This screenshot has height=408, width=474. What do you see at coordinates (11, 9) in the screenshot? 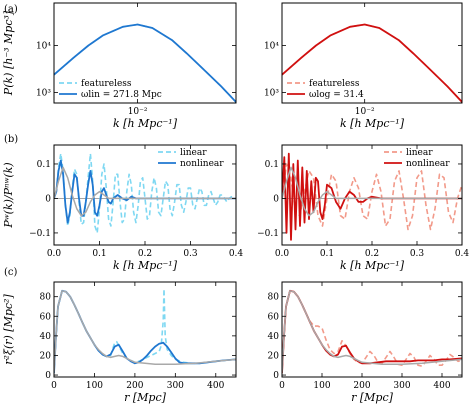
I see `panel-label: (a)` at bounding box center [11, 9].